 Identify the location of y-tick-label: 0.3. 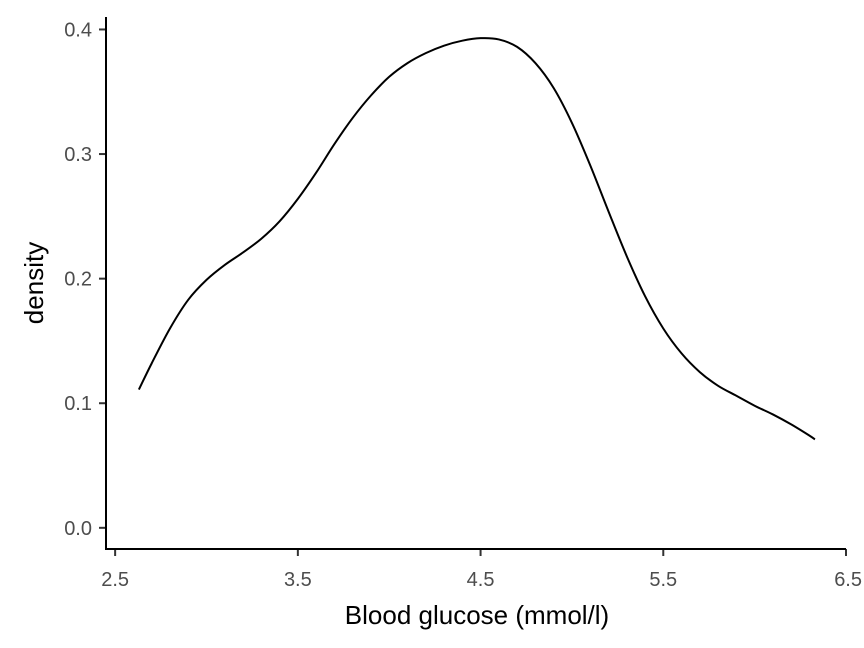
(78, 155).